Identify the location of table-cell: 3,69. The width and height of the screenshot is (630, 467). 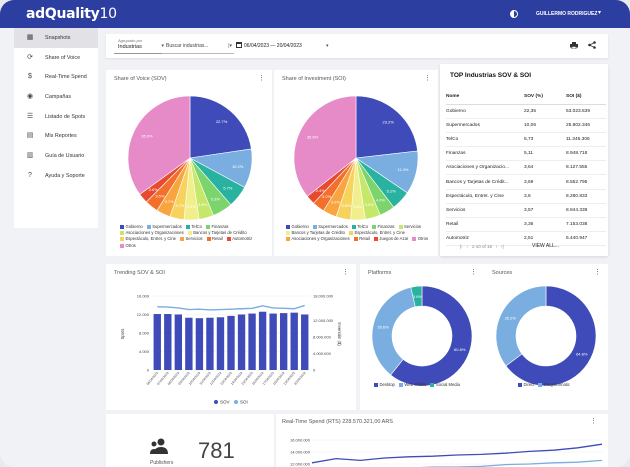
(545, 182).